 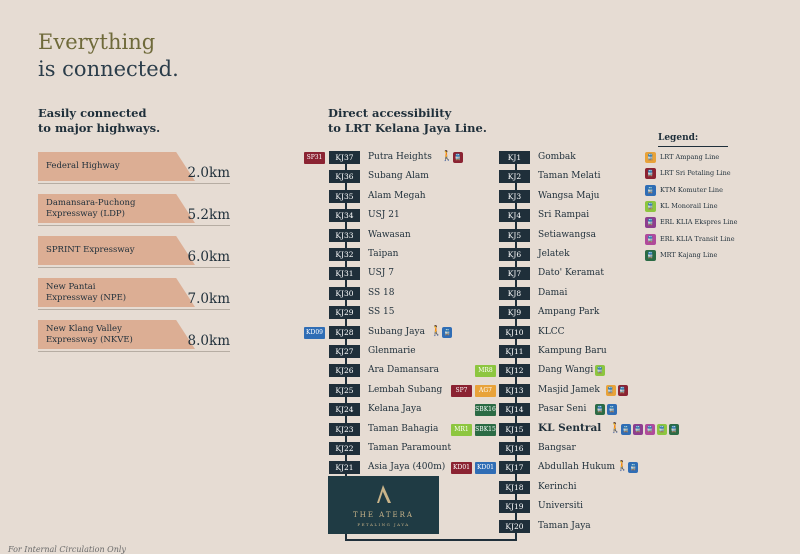 I want to click on highway-name: SPRINT Expressway, so click(x=90, y=250).